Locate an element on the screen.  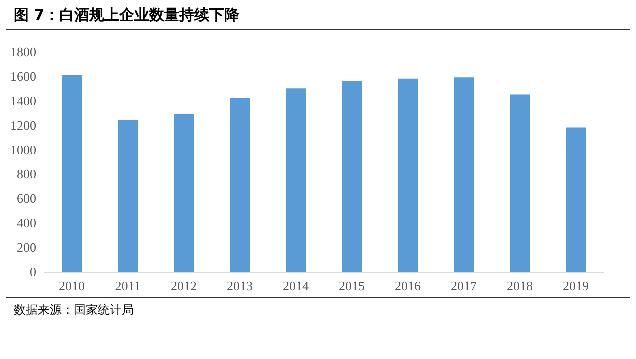
x-tick-label: 2011 is located at coordinates (128, 286).